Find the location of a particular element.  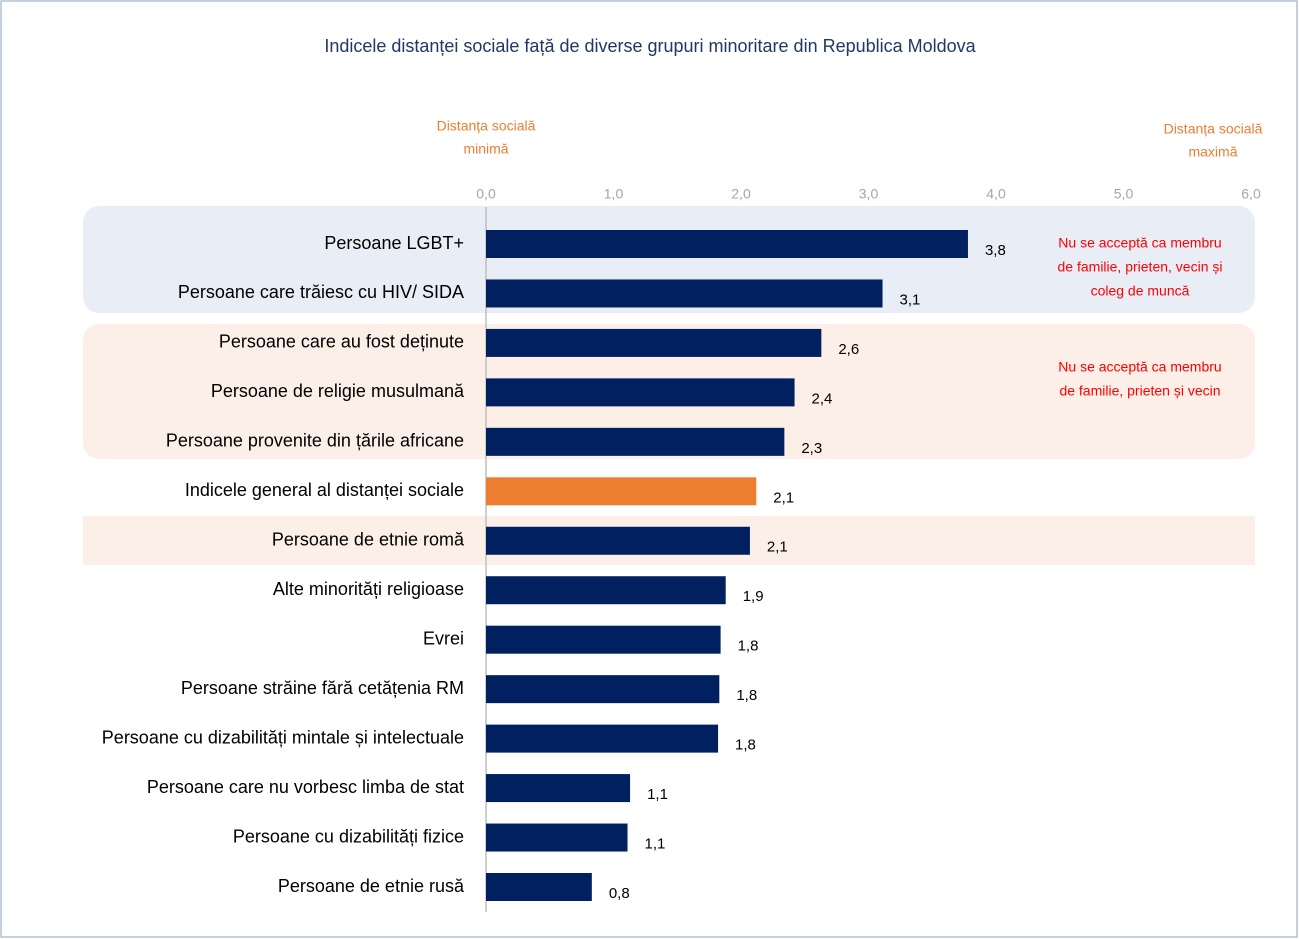

x-tick-label: 2,0 is located at coordinates (741, 194).